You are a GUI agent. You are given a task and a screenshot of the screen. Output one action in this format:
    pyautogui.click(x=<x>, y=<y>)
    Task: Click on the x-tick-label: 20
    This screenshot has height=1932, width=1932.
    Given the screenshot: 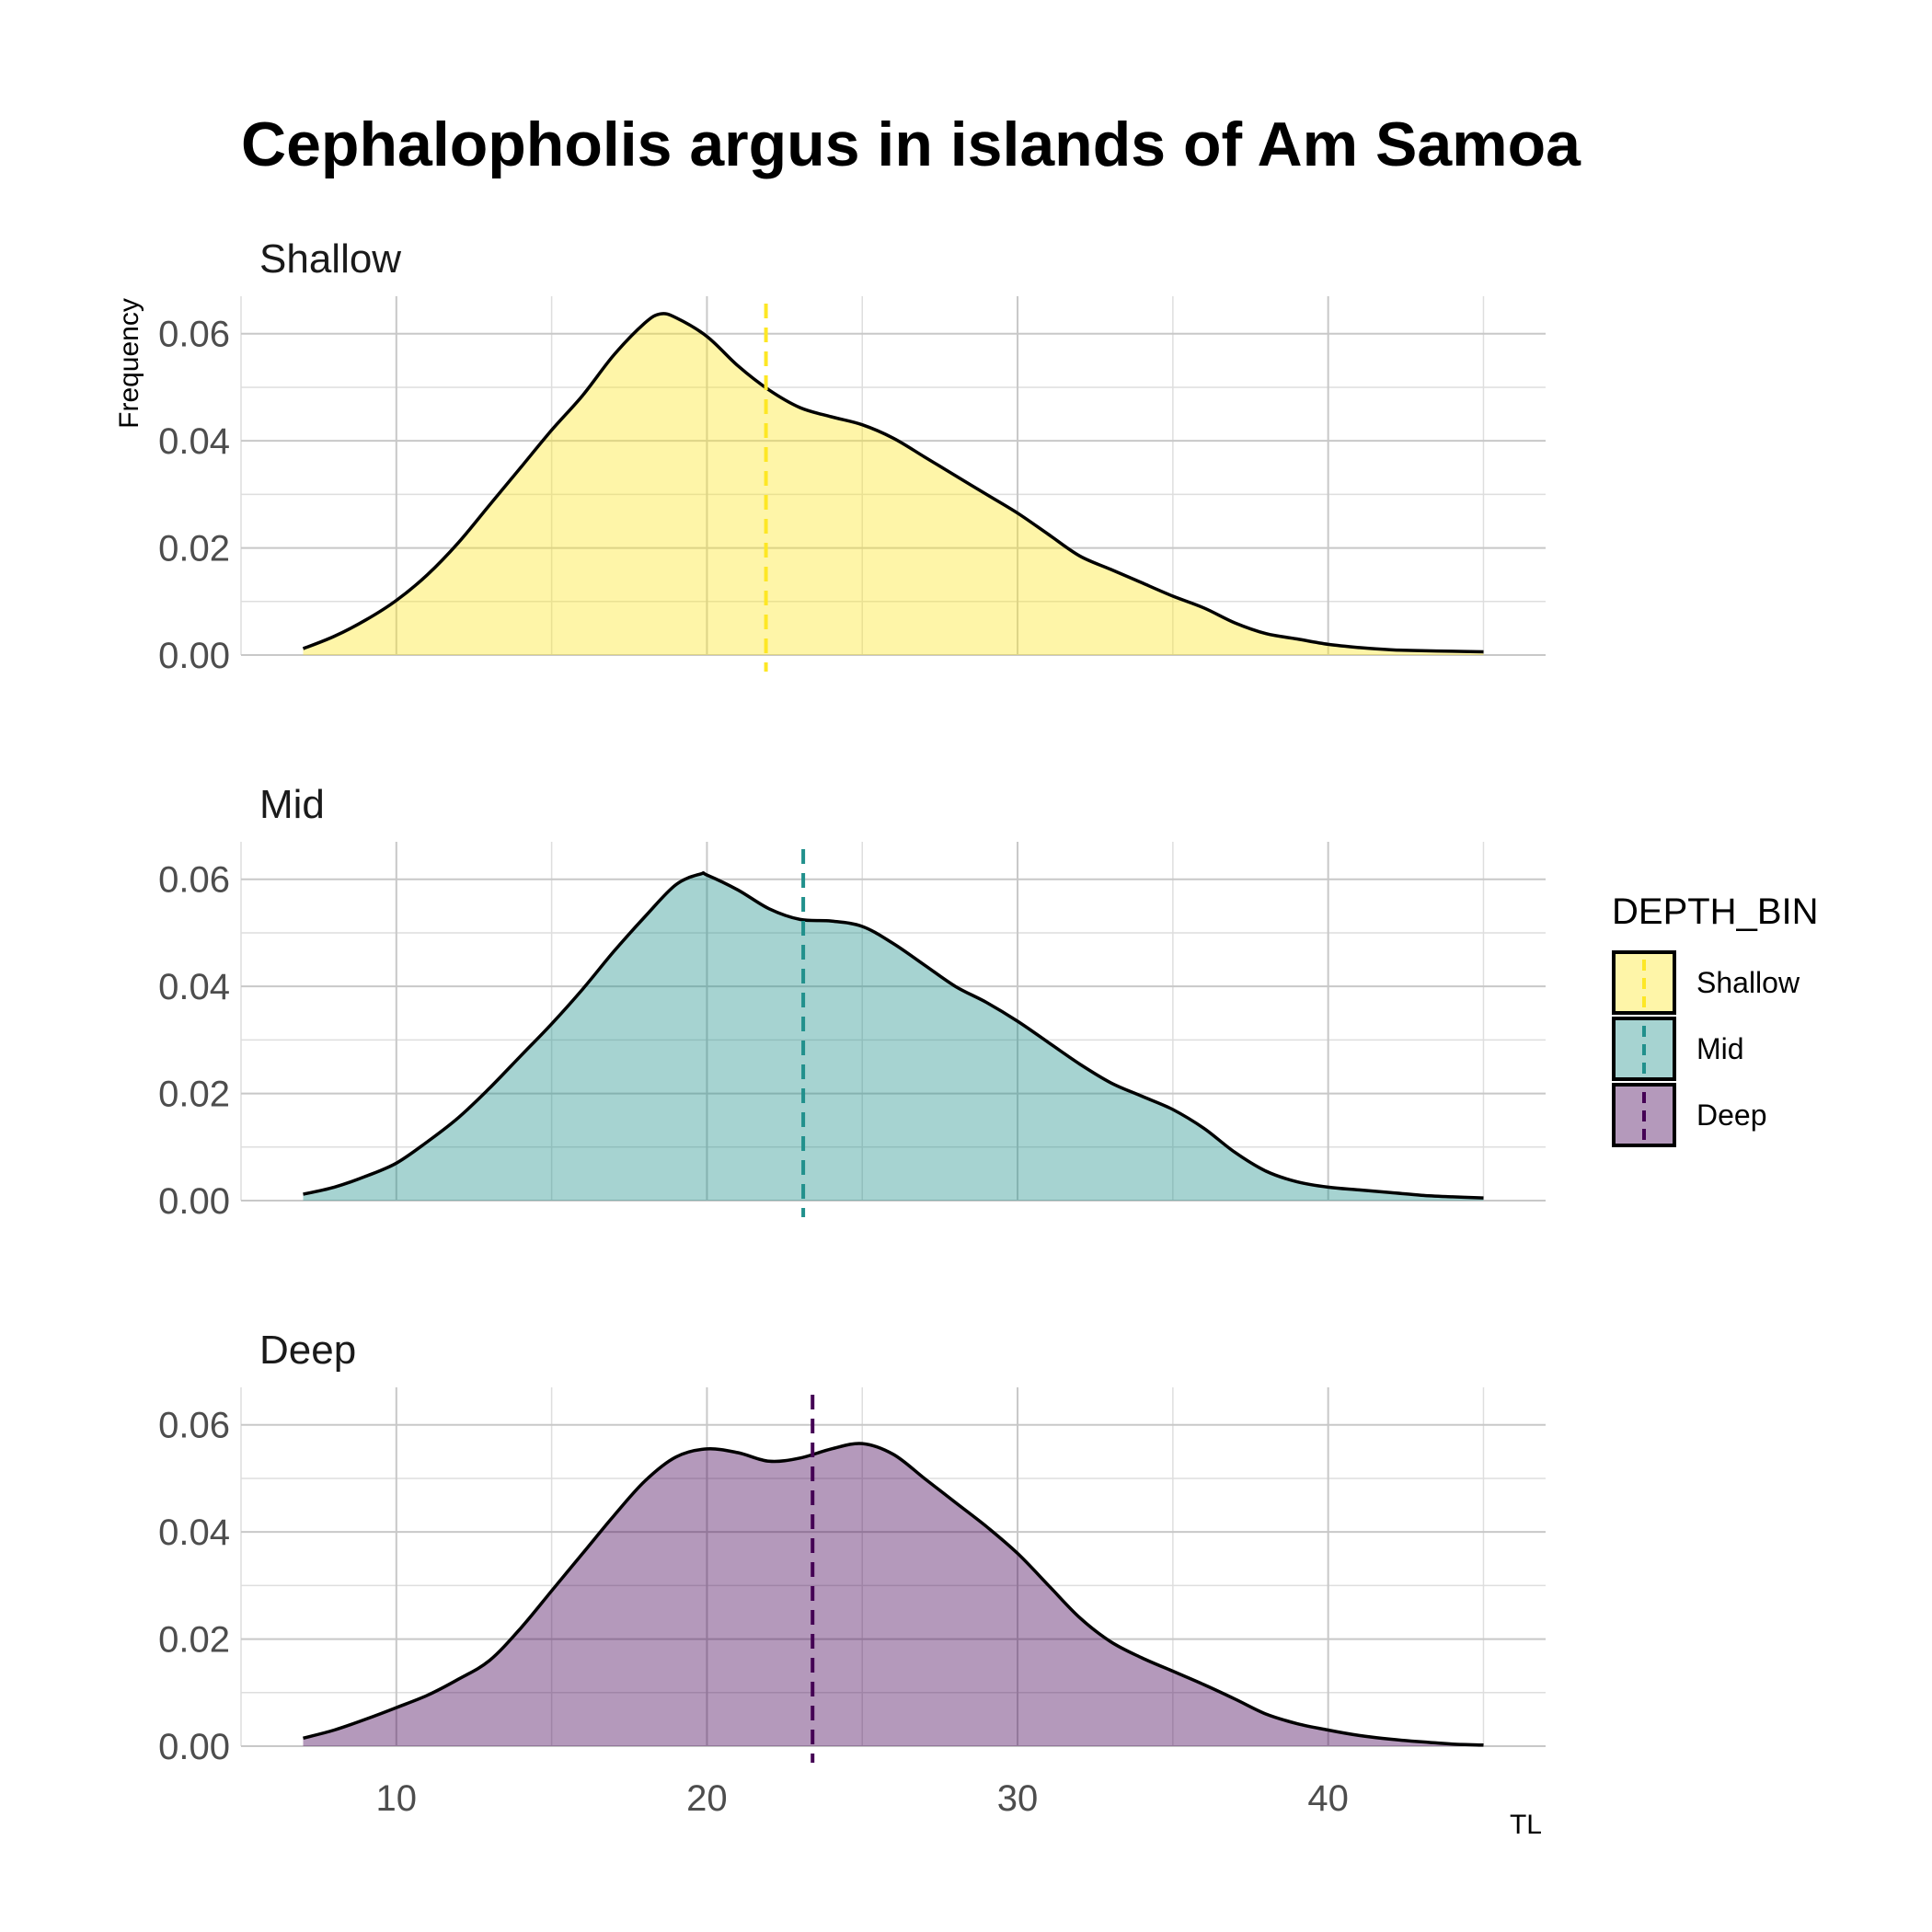 What is the action you would take?
    pyautogui.click(x=707, y=1798)
    